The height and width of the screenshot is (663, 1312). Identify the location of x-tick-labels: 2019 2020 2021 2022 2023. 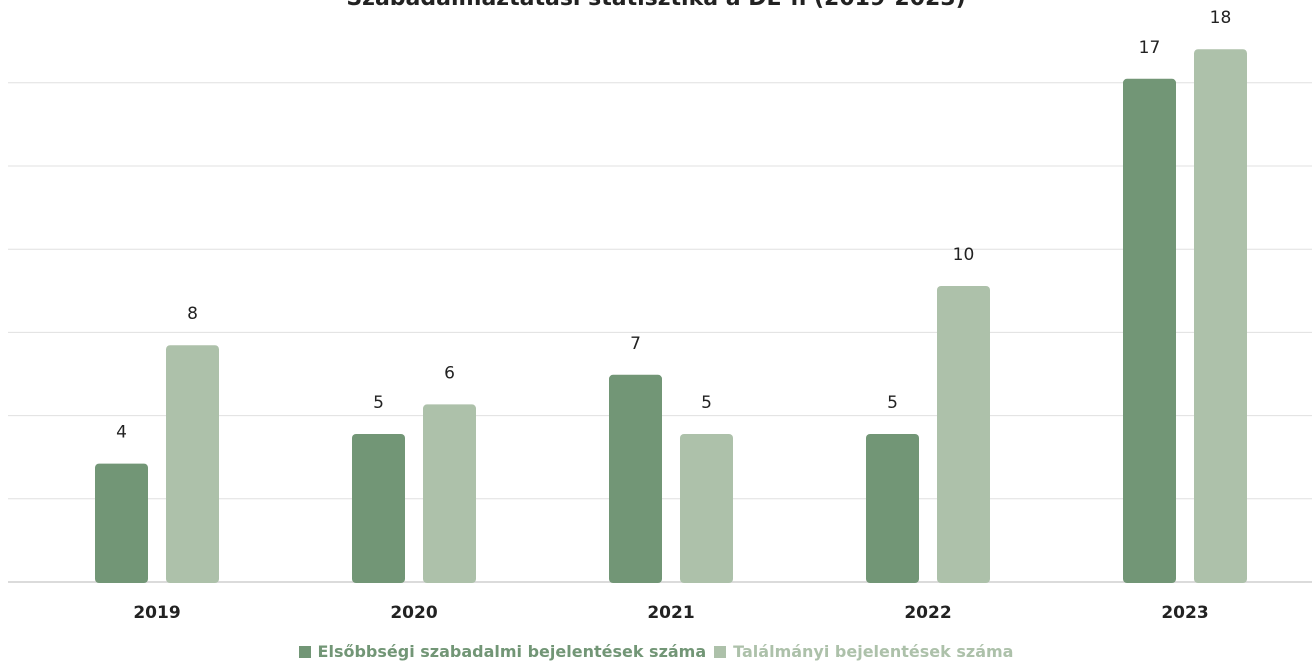
(670, 613).